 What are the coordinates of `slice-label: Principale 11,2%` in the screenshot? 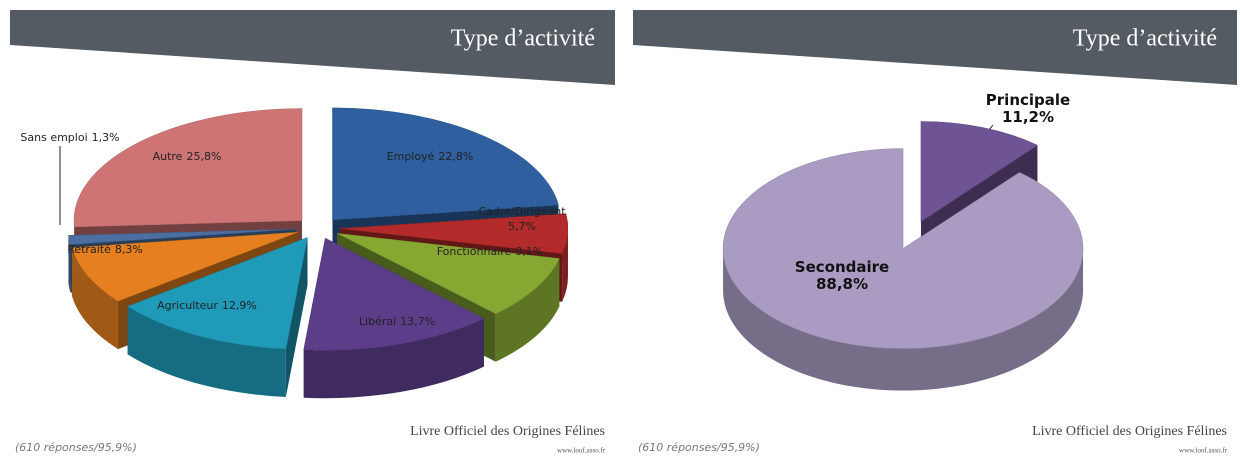 It's located at (1028, 108).